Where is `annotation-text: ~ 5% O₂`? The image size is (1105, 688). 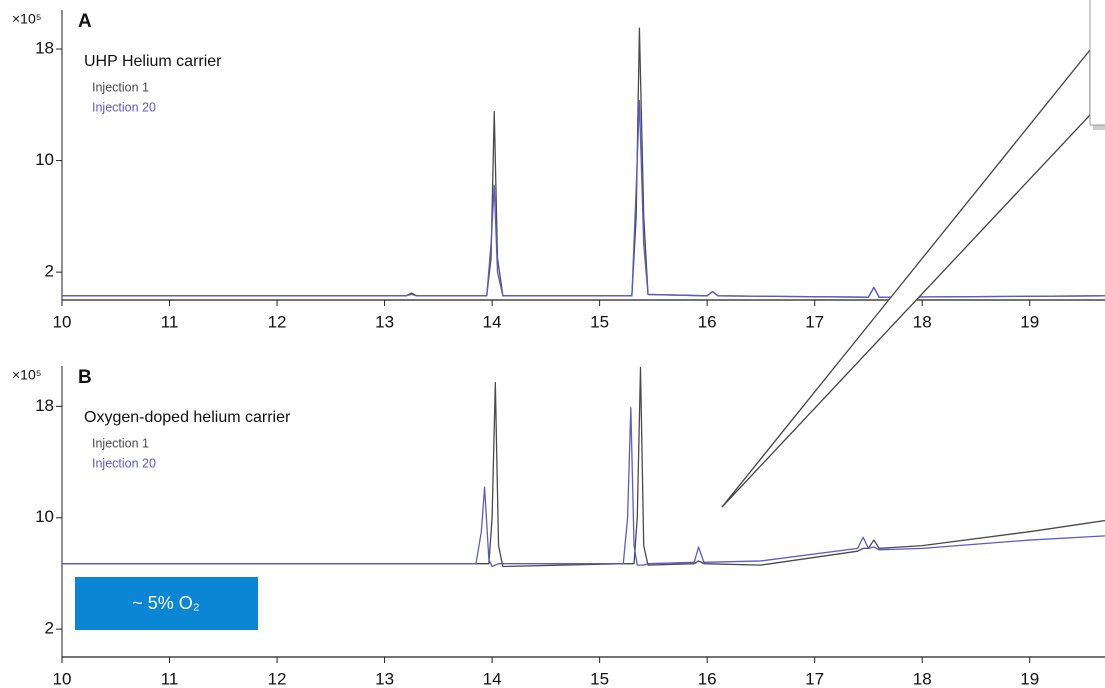
annotation-text: ~ 5% O₂ is located at coordinates (166, 603).